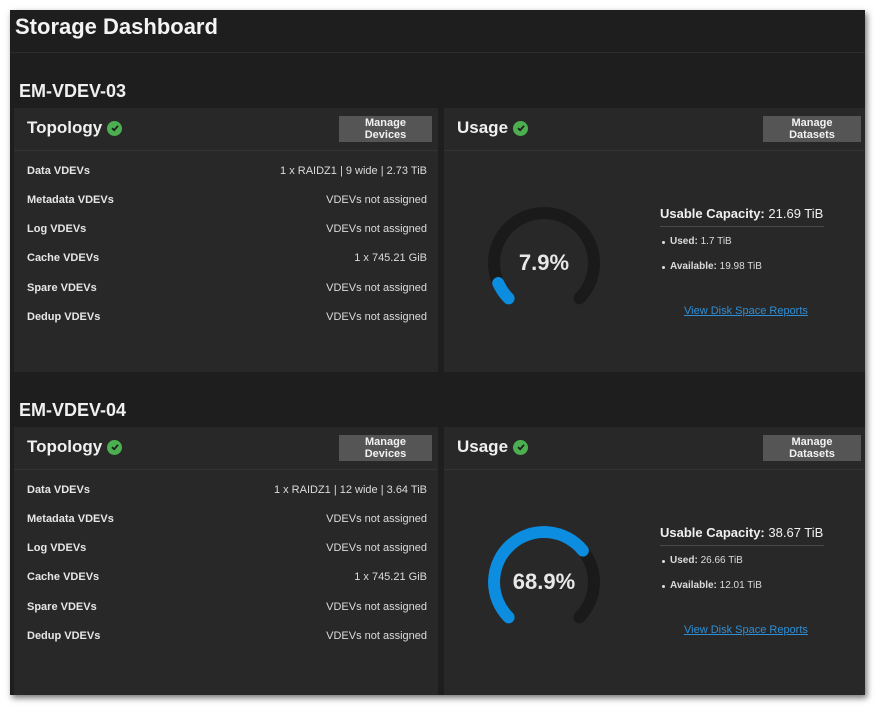 Image resolution: width=883 pixels, height=712 pixels. I want to click on available-item: Available: 12.01 TiB, so click(712, 585).